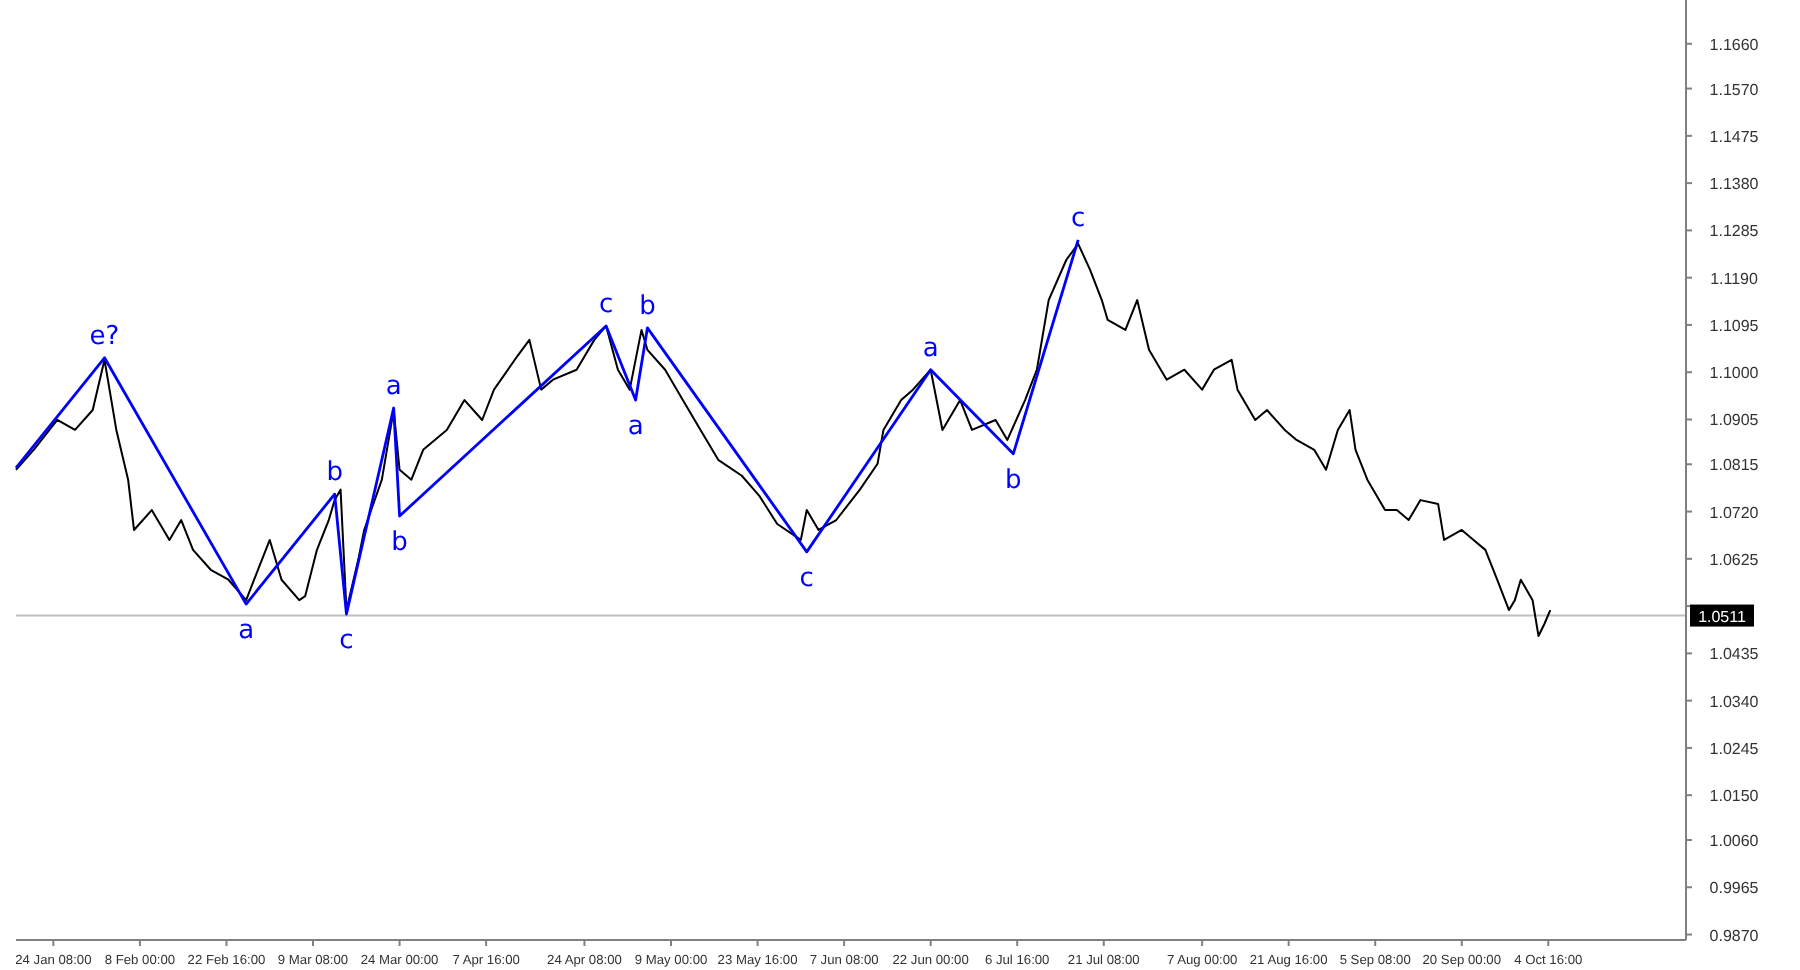  Describe the element at coordinates (1734, 935) in the screenshot. I see `y-tick-label: 0.9870` at that location.